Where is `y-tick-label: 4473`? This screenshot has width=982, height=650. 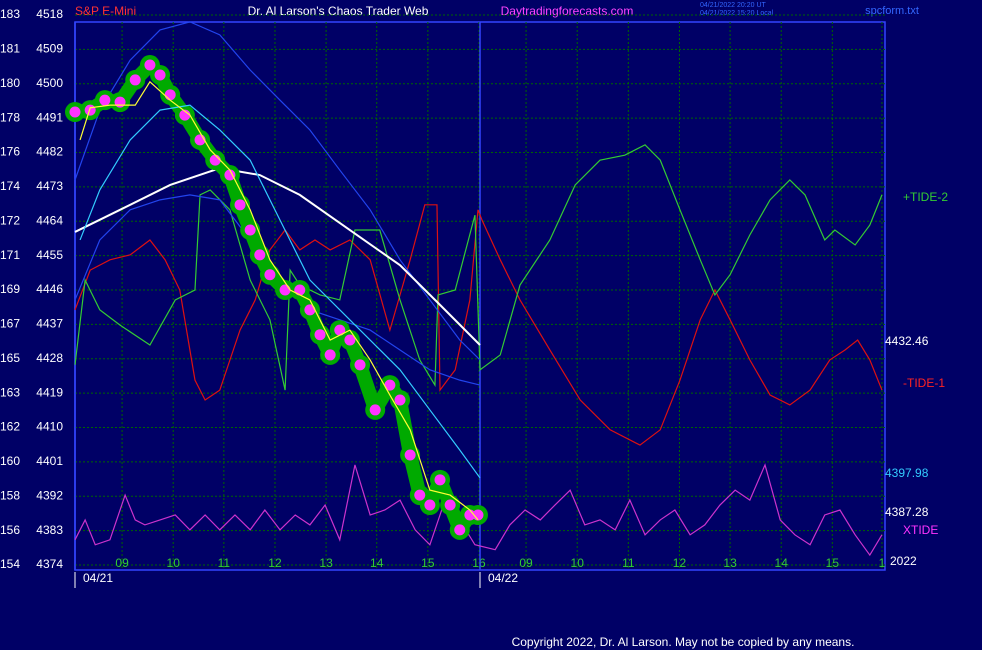
y-tick-label: 4473 is located at coordinates (49, 186).